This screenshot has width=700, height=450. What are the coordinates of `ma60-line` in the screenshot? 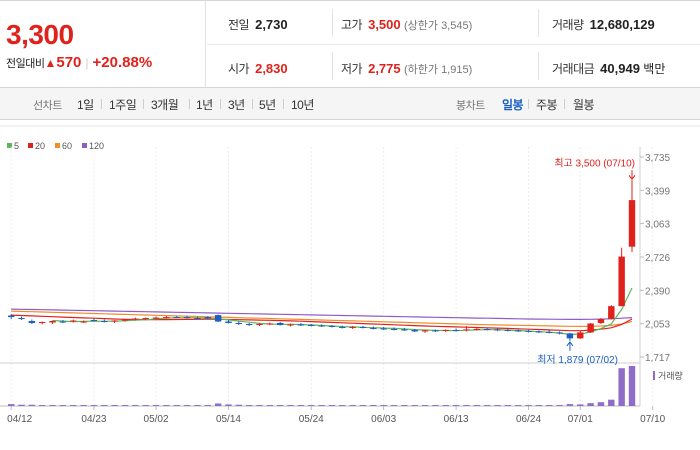 It's located at (322, 319).